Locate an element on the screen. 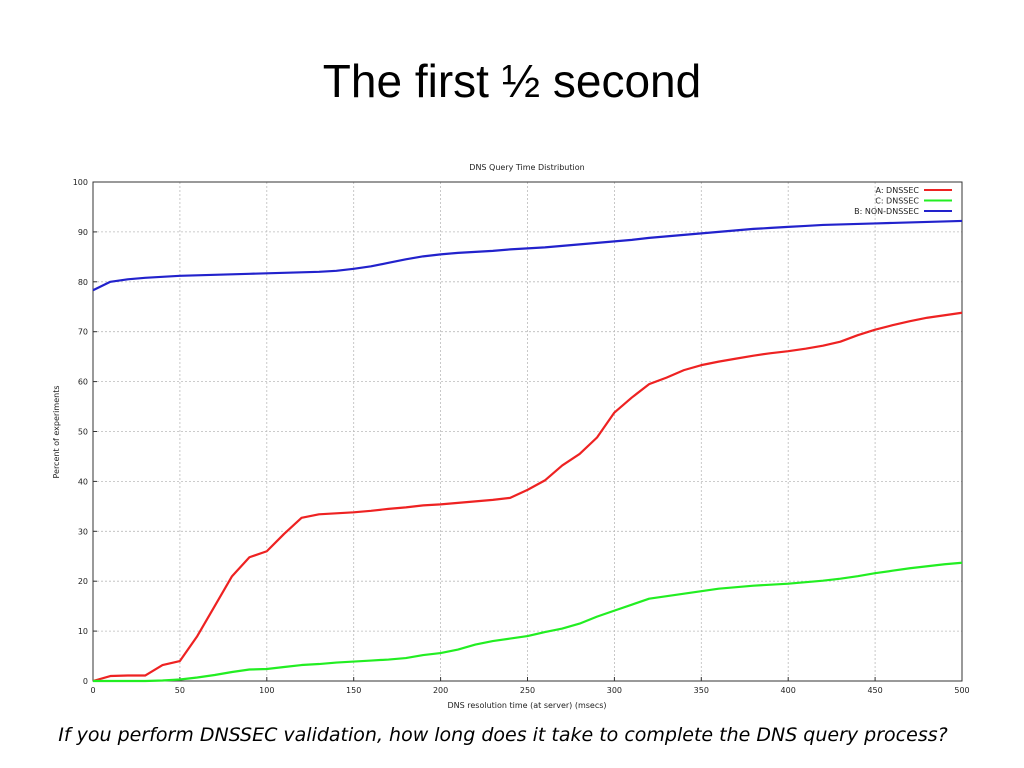 This screenshot has width=1024, height=768. chart-title: DNS Query Time Distribution is located at coordinates (526, 167).